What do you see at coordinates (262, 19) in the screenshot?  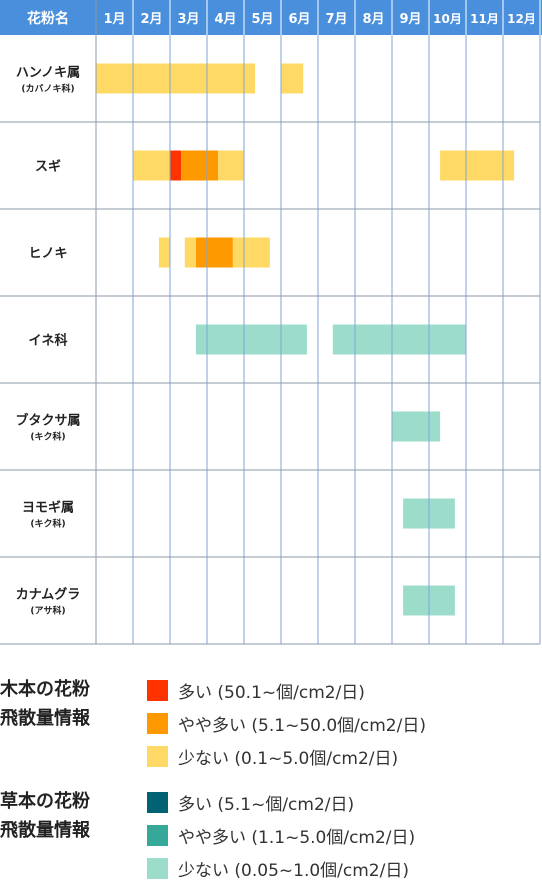 I see `month-label: 5月` at bounding box center [262, 19].